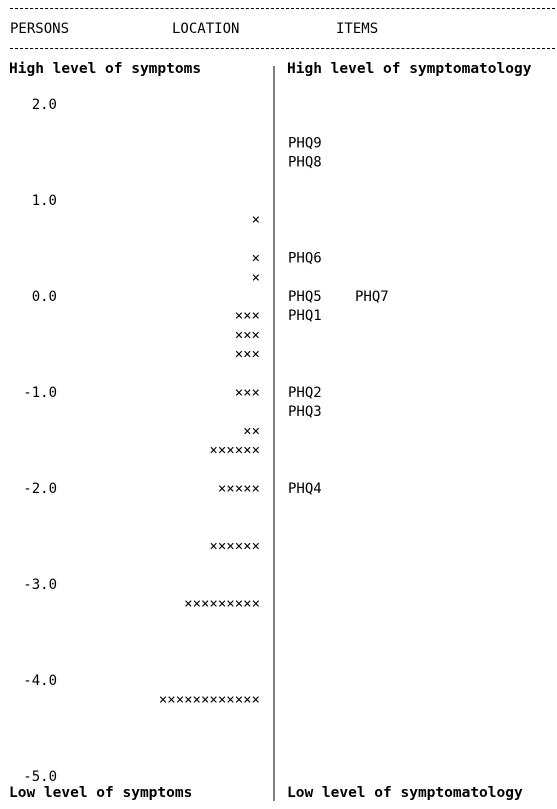 The image size is (557, 809). What do you see at coordinates (305, 163) in the screenshot?
I see `item-label: PHQ8` at bounding box center [305, 163].